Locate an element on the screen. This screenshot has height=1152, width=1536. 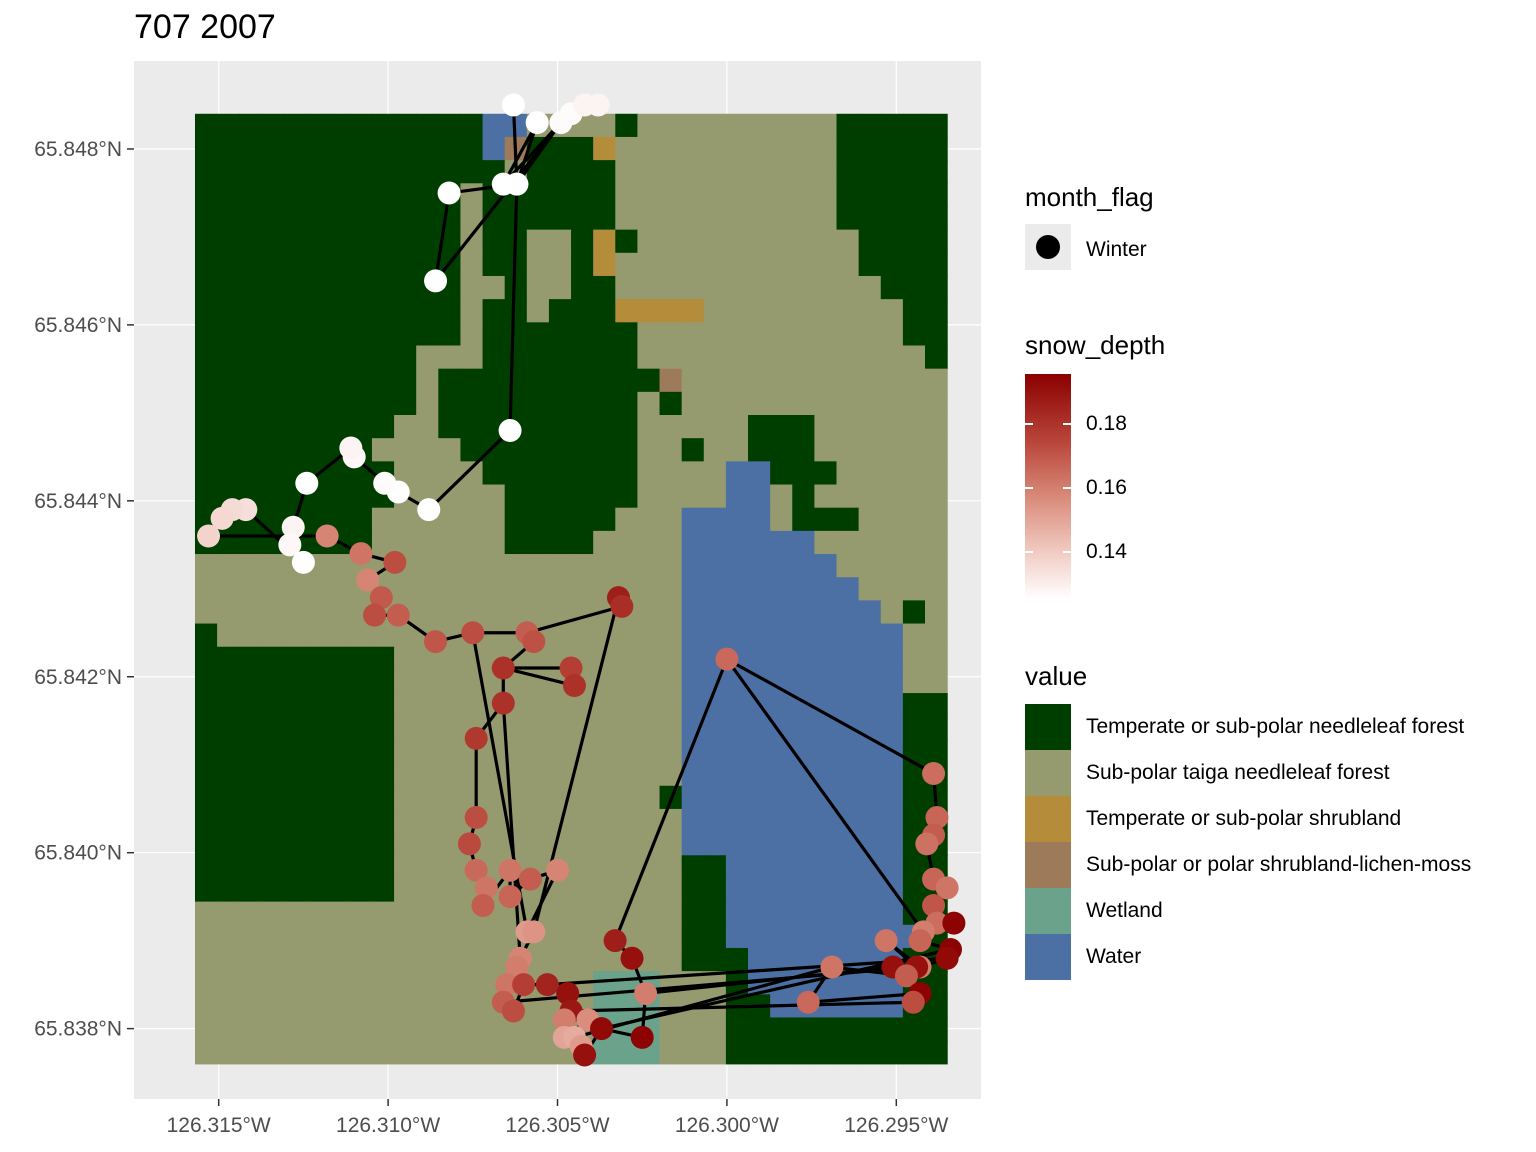
legend-month-flag-title: month_flag is located at coordinates (1089, 197).